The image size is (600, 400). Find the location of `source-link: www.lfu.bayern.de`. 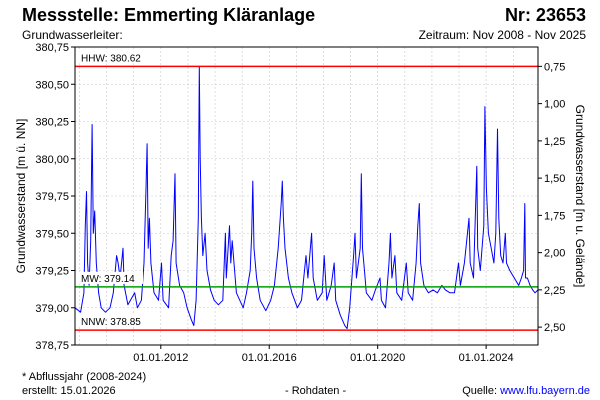

source-link: www.lfu.bayern.de is located at coordinates (545, 391).